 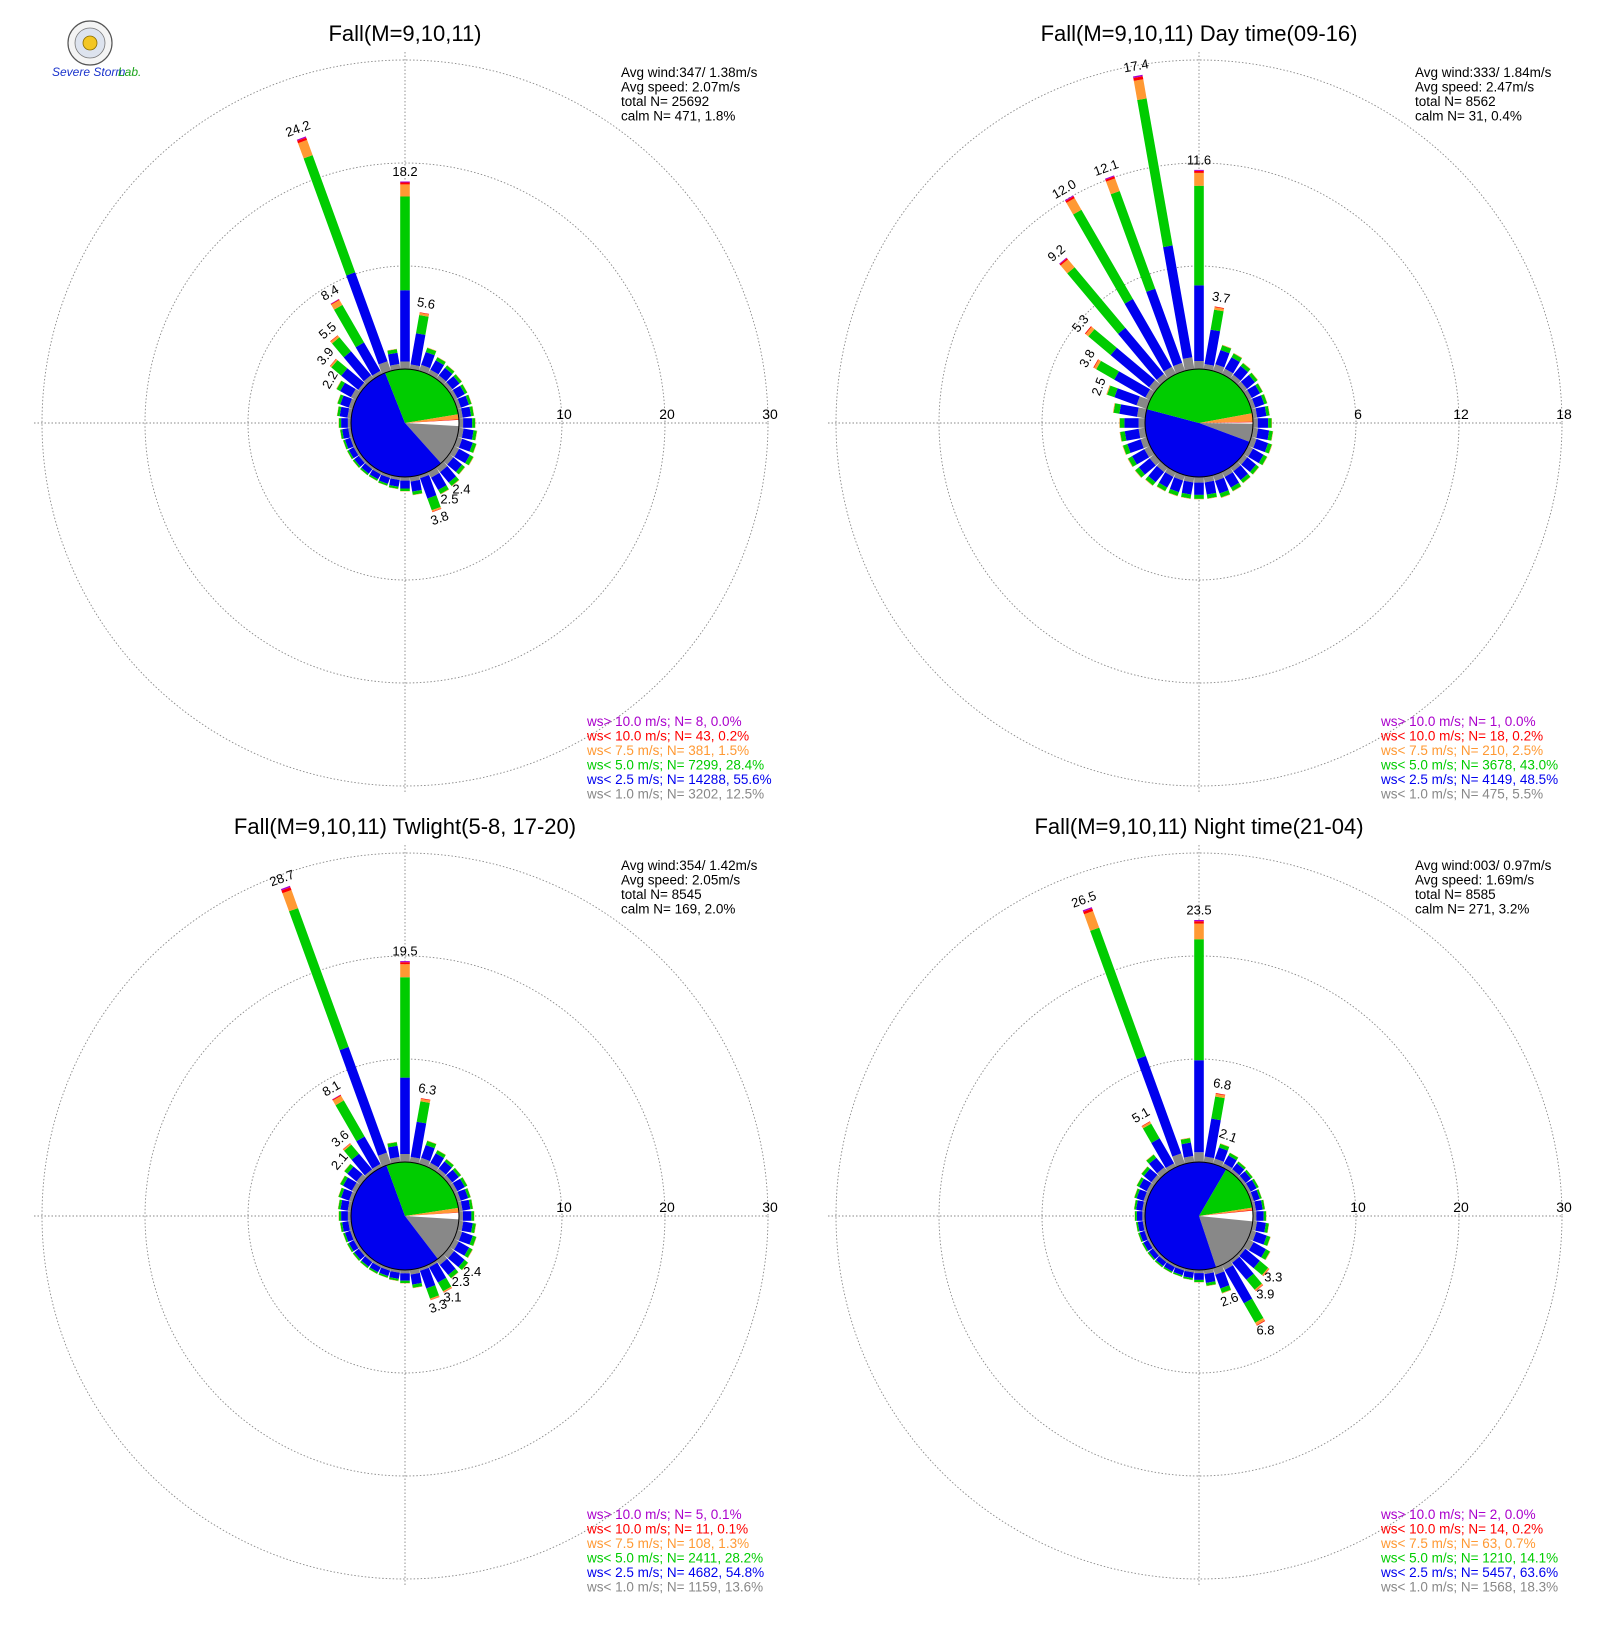 What do you see at coordinates (1106, 167) in the screenshot?
I see `bar-value-label: 12.1` at bounding box center [1106, 167].